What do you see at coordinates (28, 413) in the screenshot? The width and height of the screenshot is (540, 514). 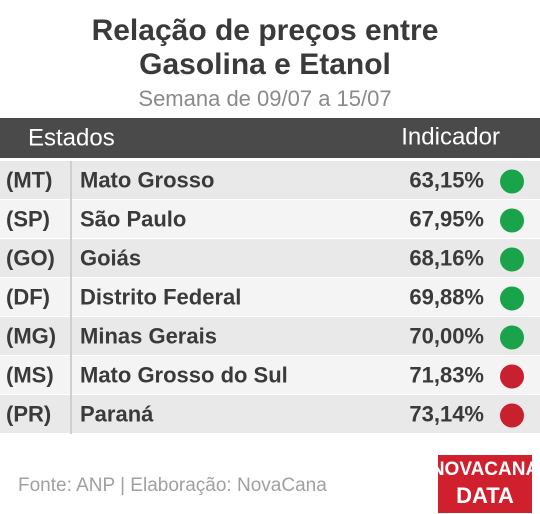 I see `state-code: (PR)` at bounding box center [28, 413].